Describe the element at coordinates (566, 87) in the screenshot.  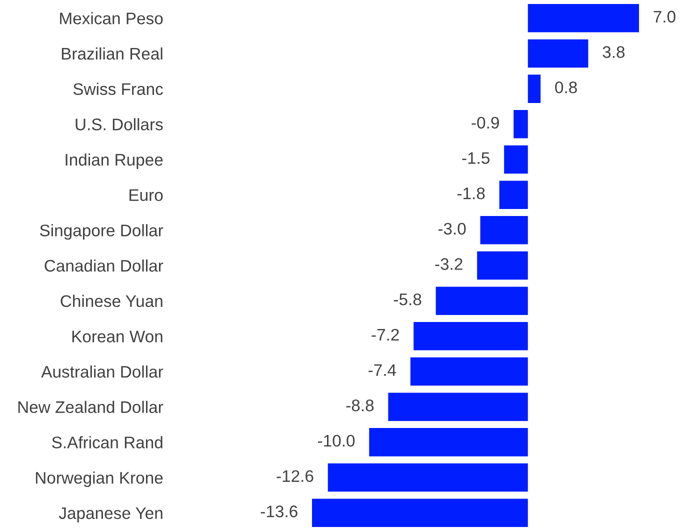
I see `data-label: 0.8` at that location.